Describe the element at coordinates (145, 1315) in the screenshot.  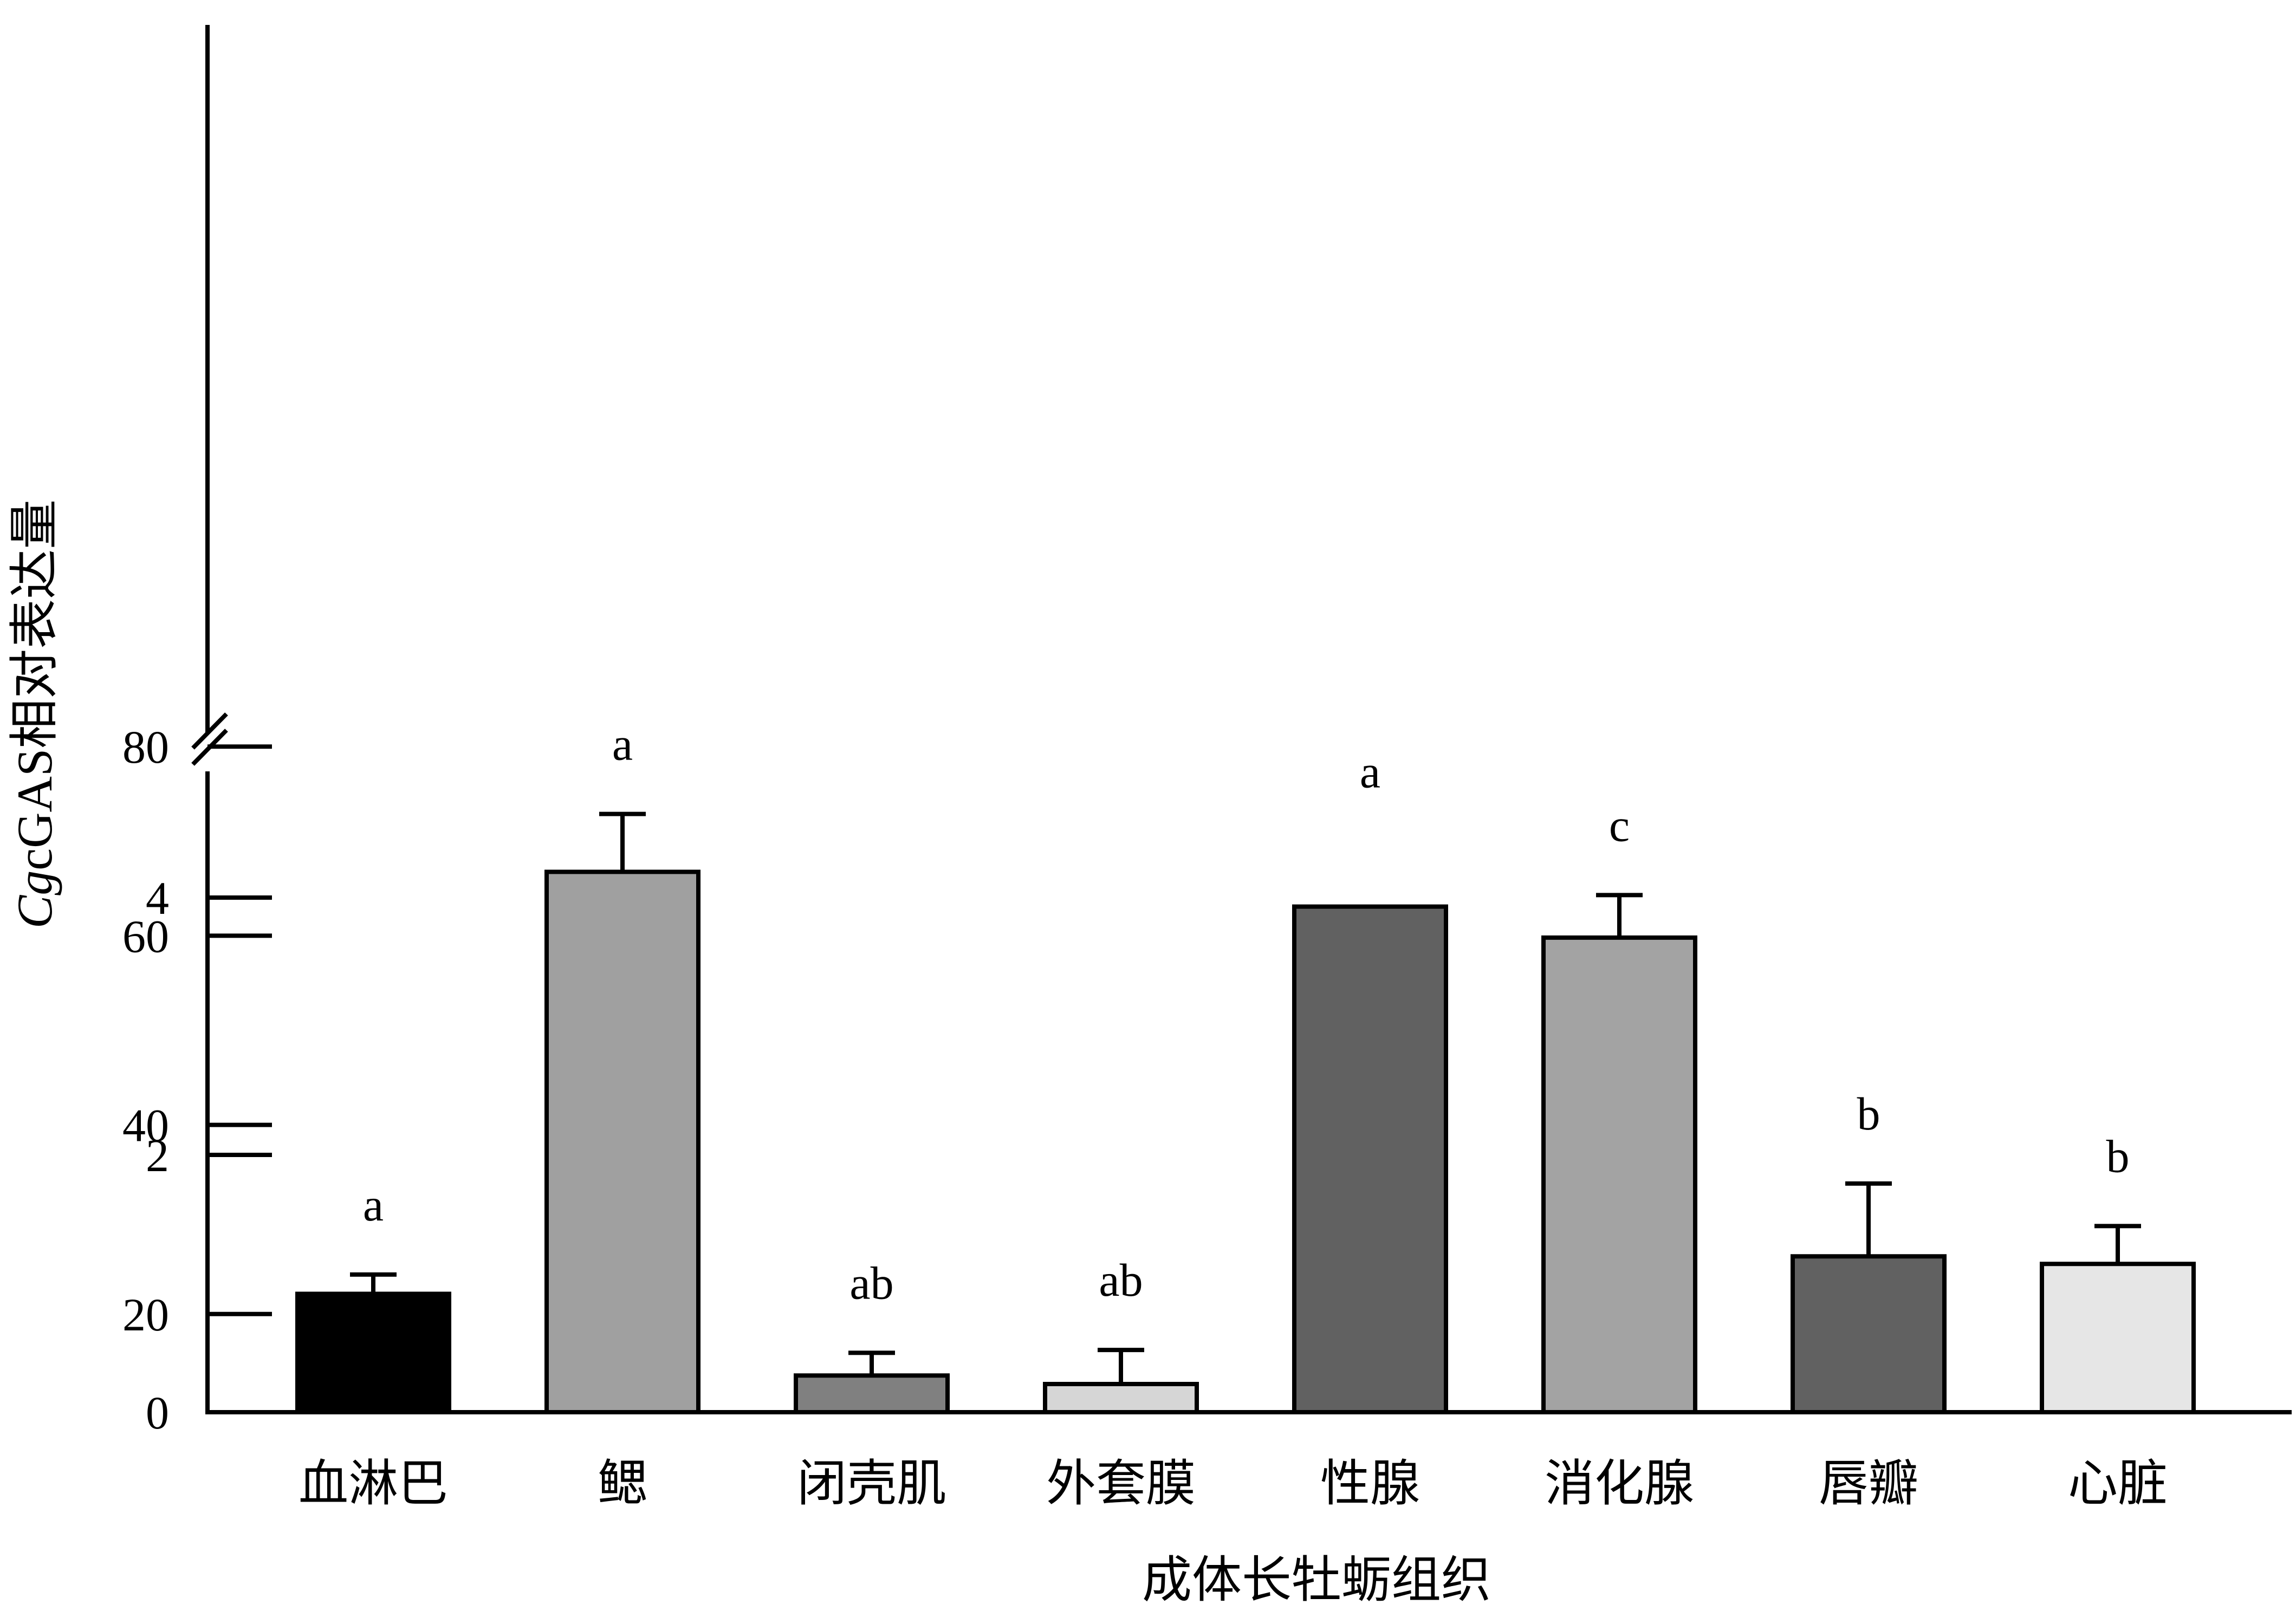
I see `y-tick-label-20: 20` at that location.